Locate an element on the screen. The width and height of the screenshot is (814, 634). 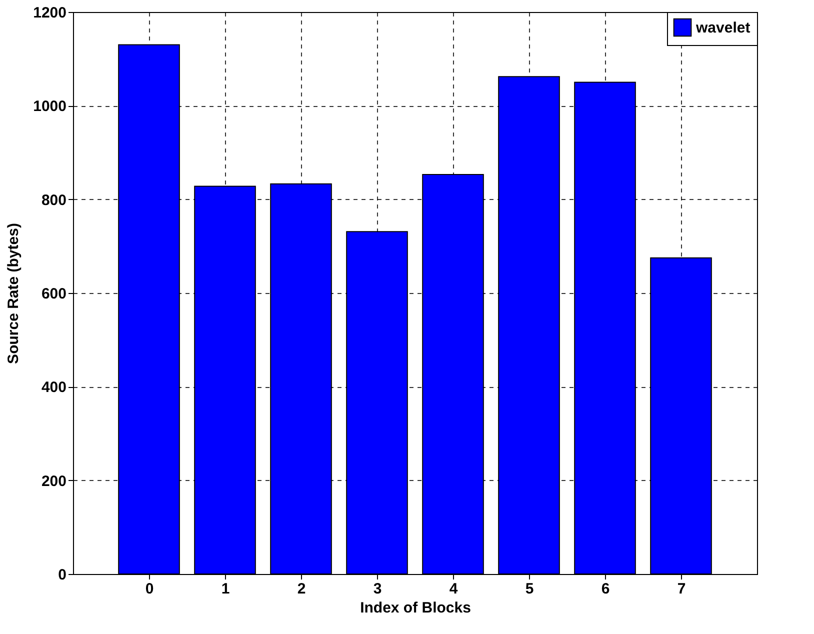
x-tick-label: 1 is located at coordinates (225, 589).